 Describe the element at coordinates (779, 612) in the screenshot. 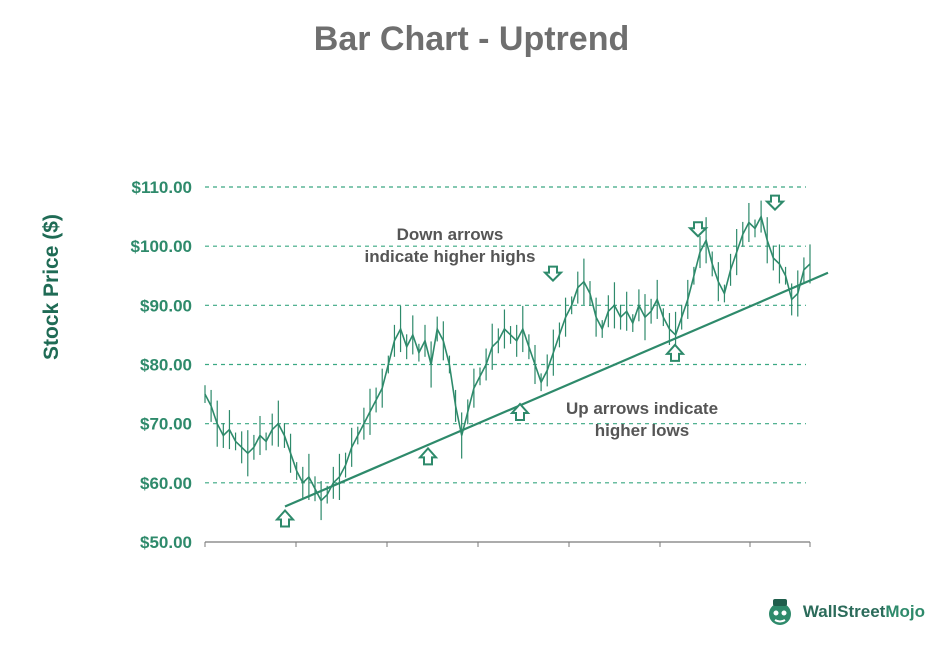

I see `brand-mascot-icon` at that location.